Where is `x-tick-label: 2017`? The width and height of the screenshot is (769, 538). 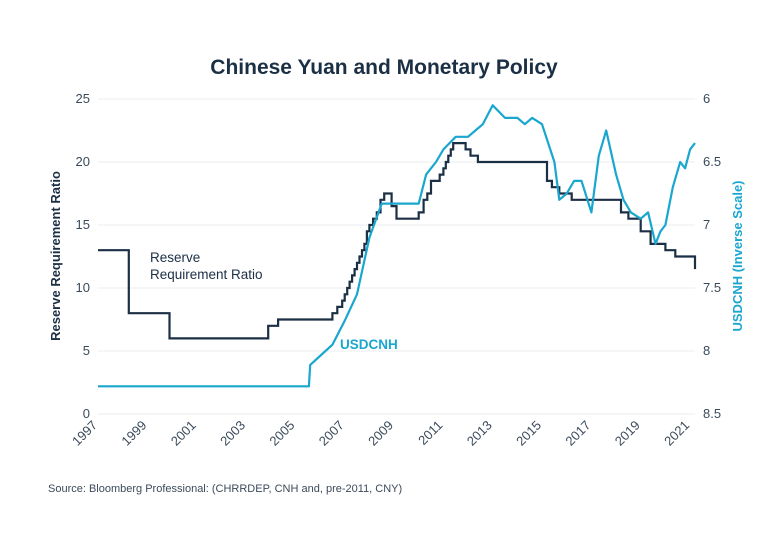 x-tick-label: 2017 is located at coordinates (577, 433).